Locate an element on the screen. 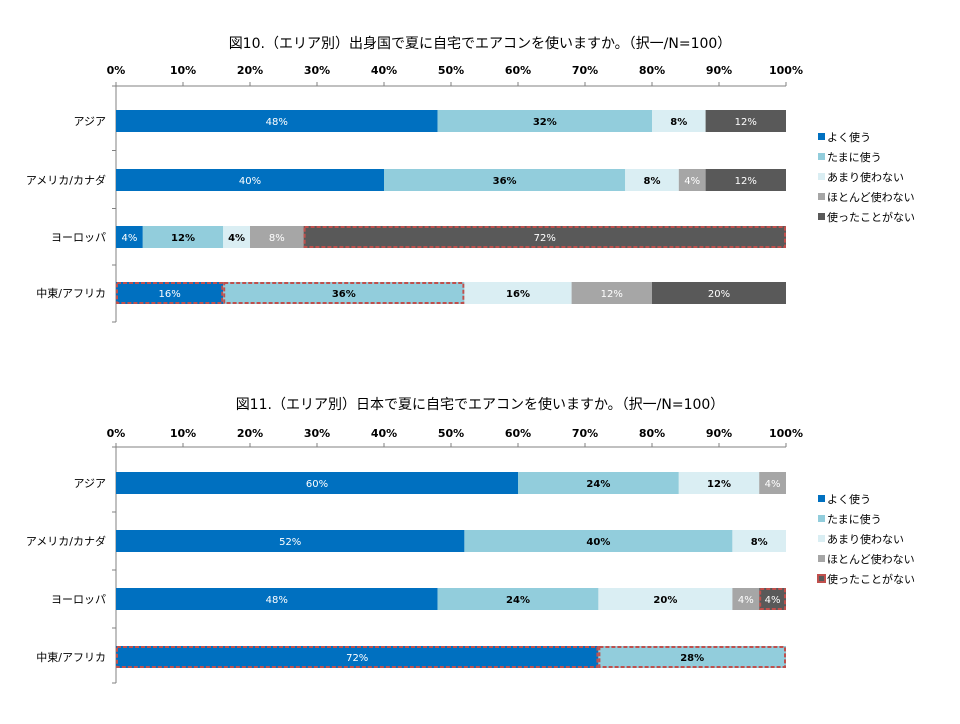 Image resolution: width=960 pixels, height=724 pixels. x-tick-label: 90% is located at coordinates (719, 70).